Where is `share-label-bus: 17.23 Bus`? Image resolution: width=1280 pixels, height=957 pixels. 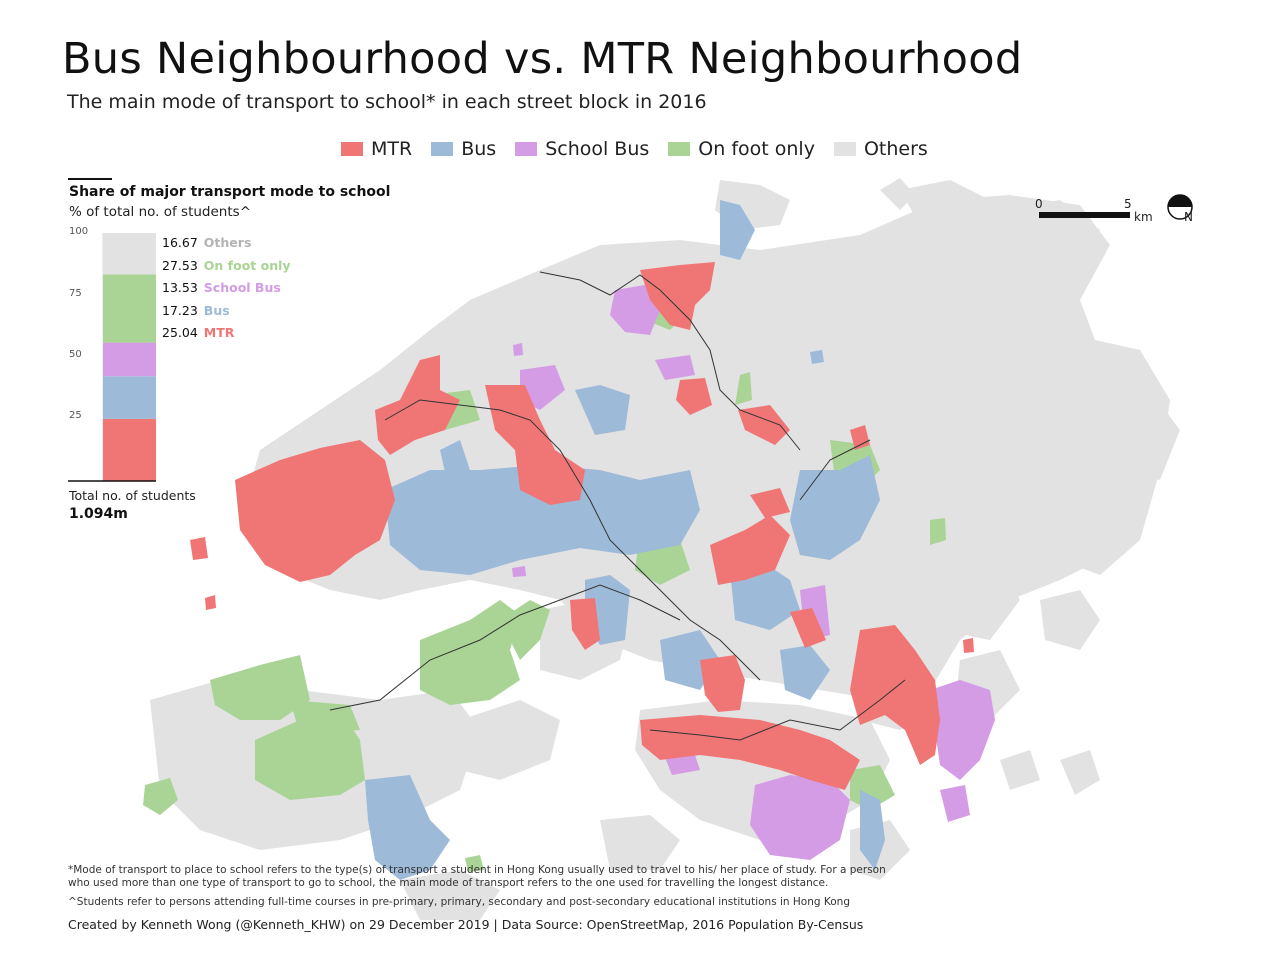 share-label-bus: 17.23 Bus is located at coordinates (196, 310).